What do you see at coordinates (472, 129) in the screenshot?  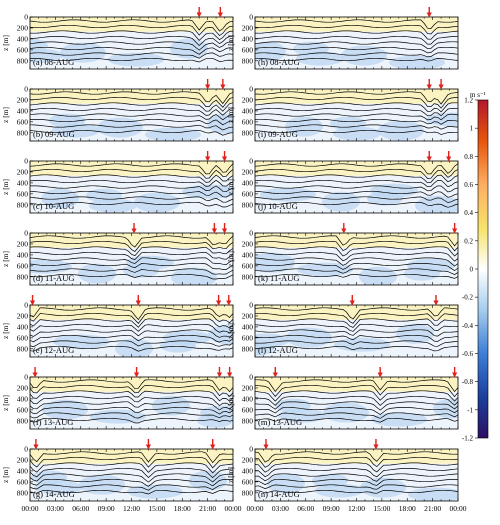 I see `colorbar-tick-label: 1` at bounding box center [472, 129].